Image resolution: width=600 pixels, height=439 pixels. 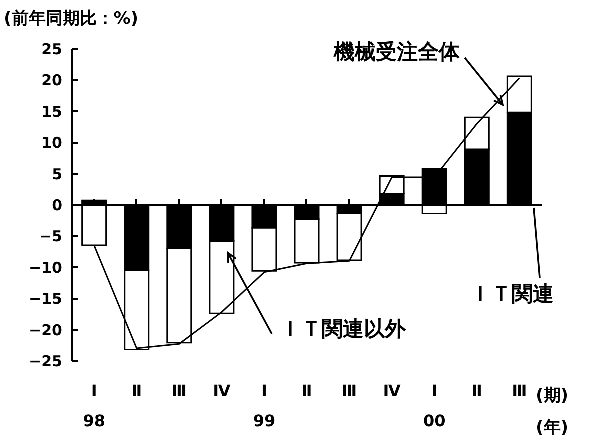 I want to click on text: 機械受注全体, so click(x=397, y=52).